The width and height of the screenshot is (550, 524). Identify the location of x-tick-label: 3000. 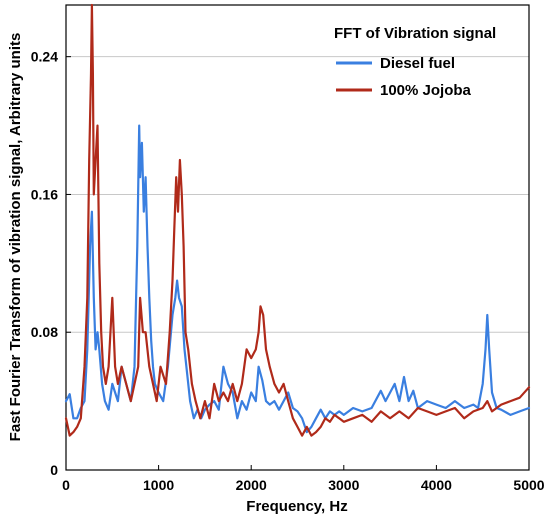
(343, 485).